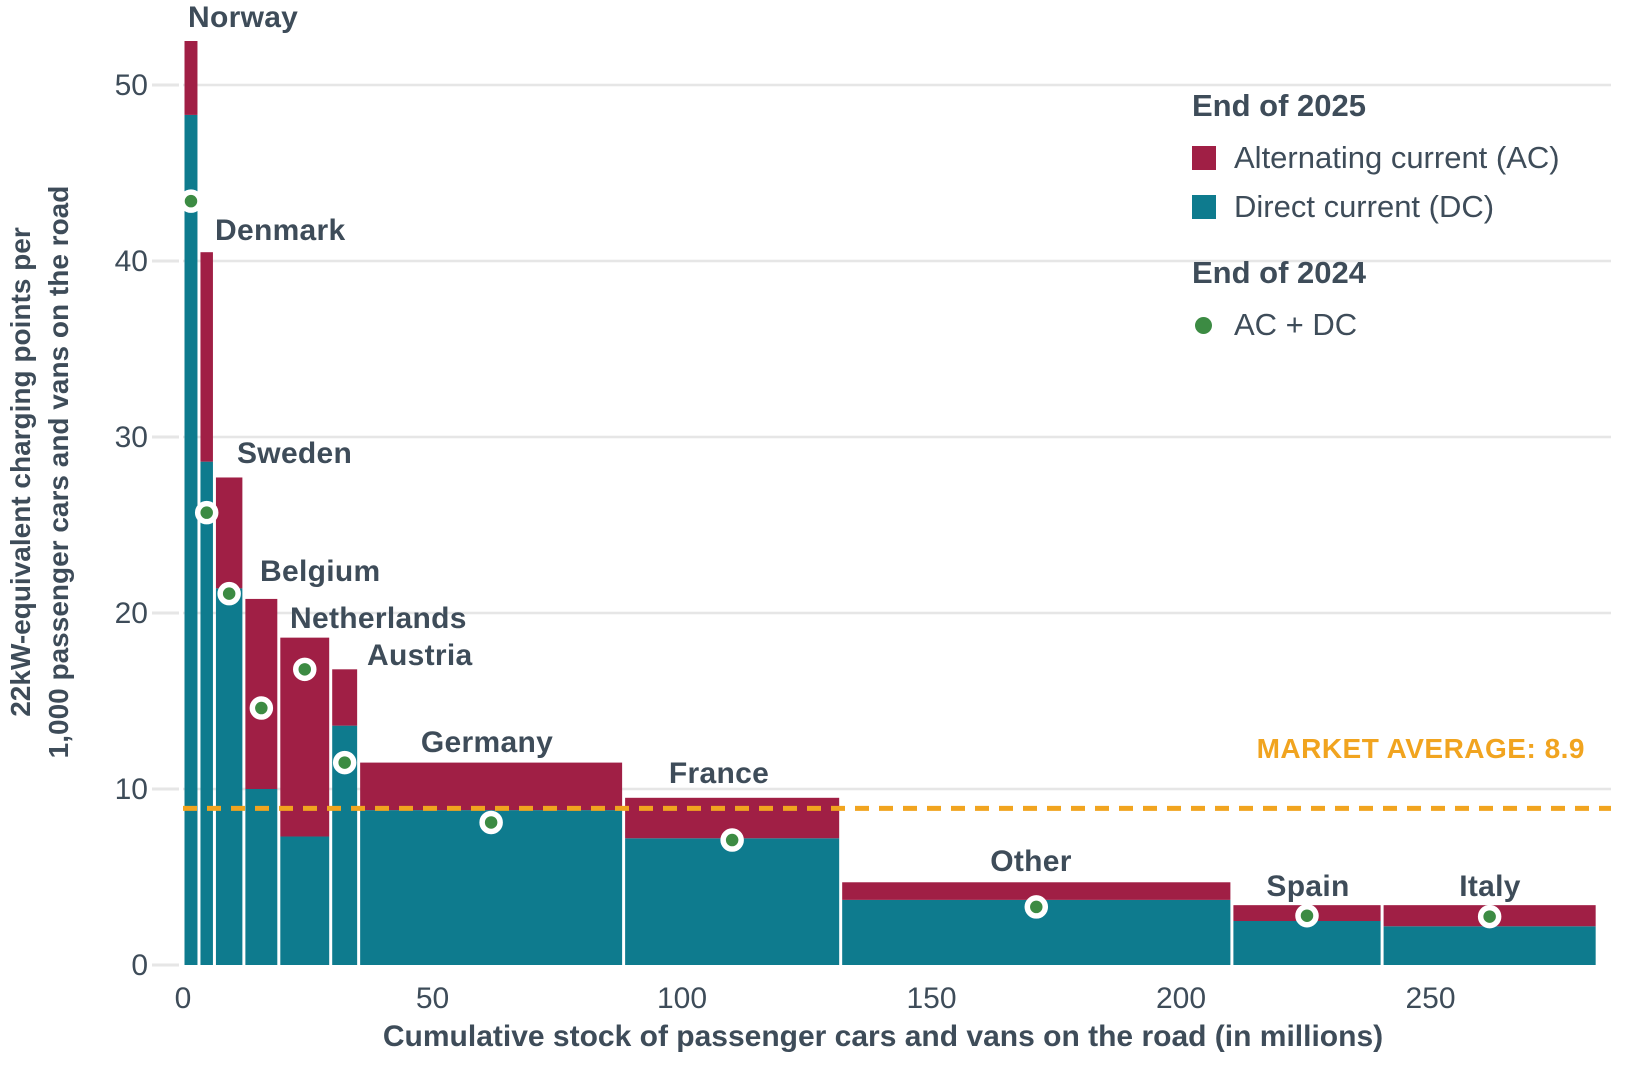 The height and width of the screenshot is (1081, 1645). I want to click on dot-2024-other, so click(1036, 907).